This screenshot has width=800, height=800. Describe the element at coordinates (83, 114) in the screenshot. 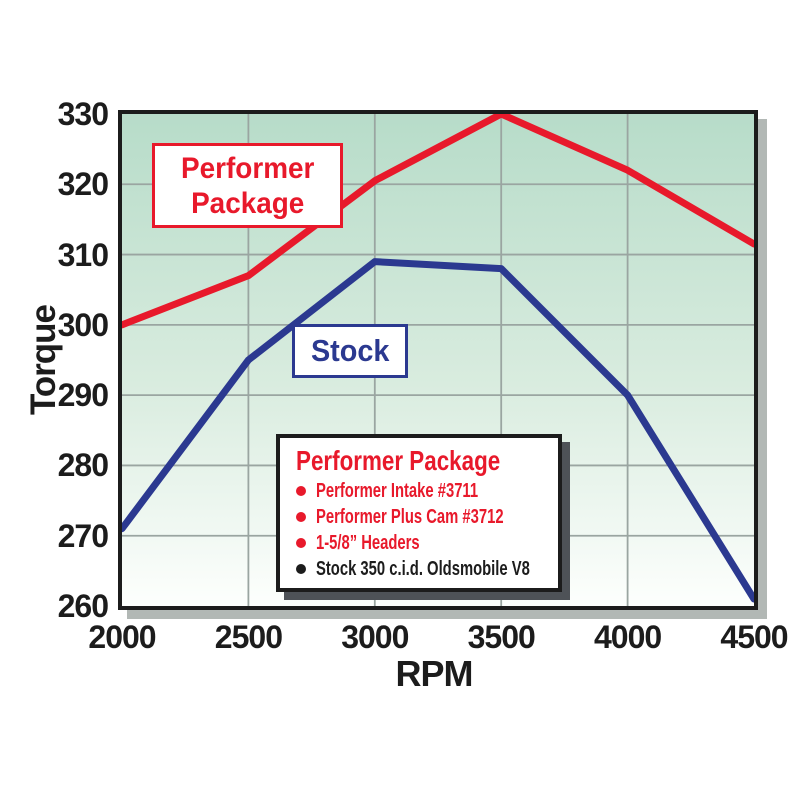

I see `y-tick-label: 330` at that location.